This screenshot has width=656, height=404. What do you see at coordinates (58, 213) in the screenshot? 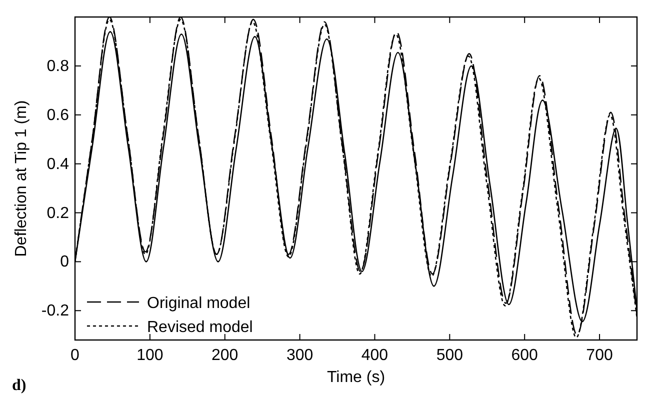
I see `y-tick-label: 0.2` at bounding box center [58, 213].